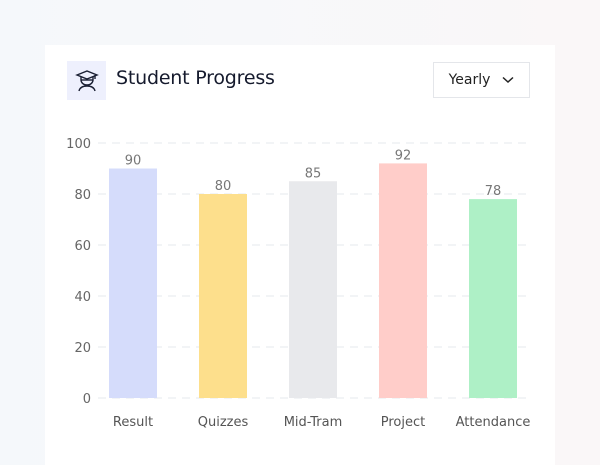 The height and width of the screenshot is (465, 600). I want to click on y-tick-label: 60, so click(82, 246).